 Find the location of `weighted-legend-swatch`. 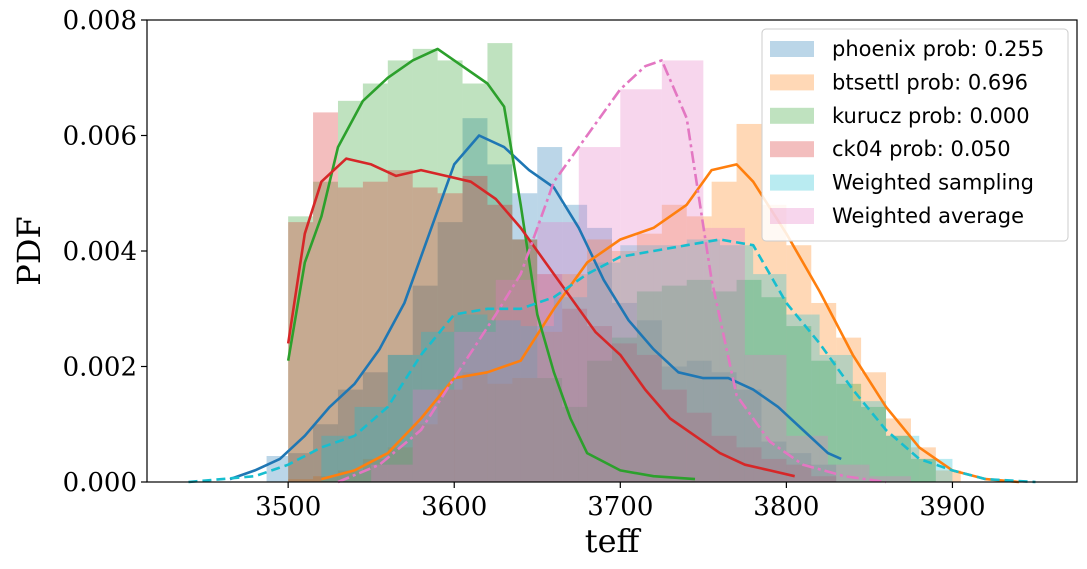

weighted-legend-swatch is located at coordinates (792, 216).